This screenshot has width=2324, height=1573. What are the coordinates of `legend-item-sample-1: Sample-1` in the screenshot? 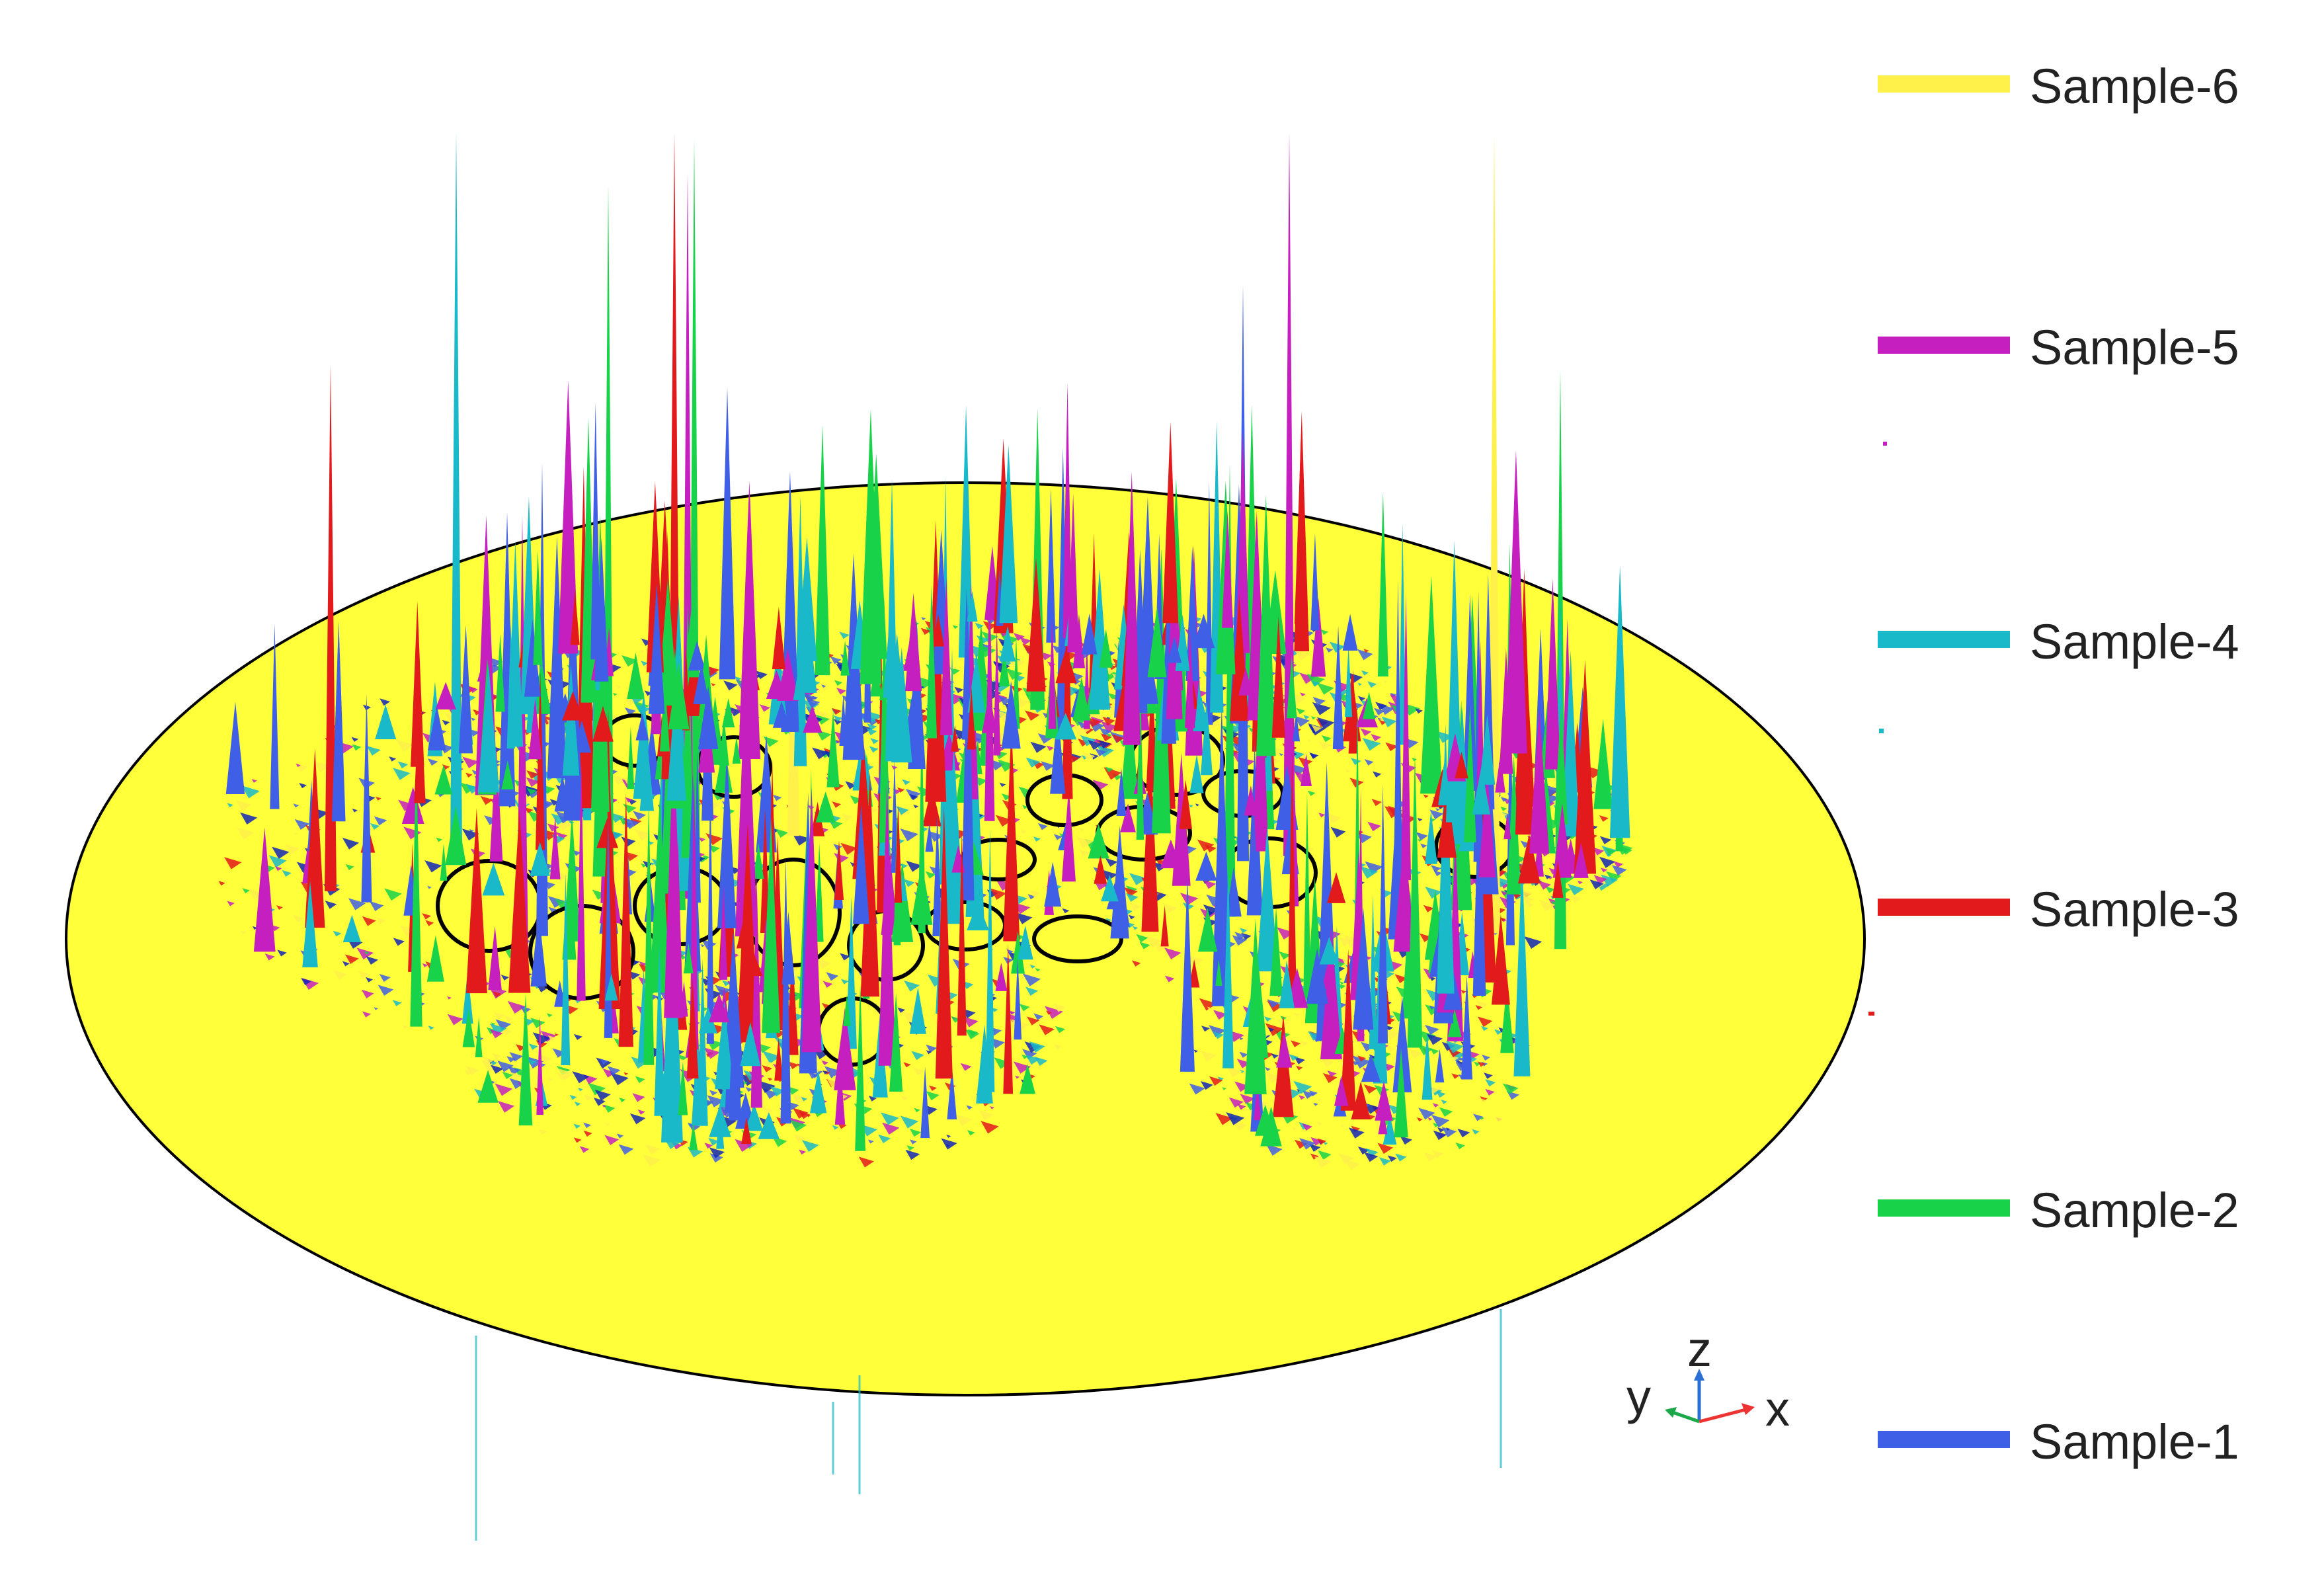 It's located at (2089, 1438).